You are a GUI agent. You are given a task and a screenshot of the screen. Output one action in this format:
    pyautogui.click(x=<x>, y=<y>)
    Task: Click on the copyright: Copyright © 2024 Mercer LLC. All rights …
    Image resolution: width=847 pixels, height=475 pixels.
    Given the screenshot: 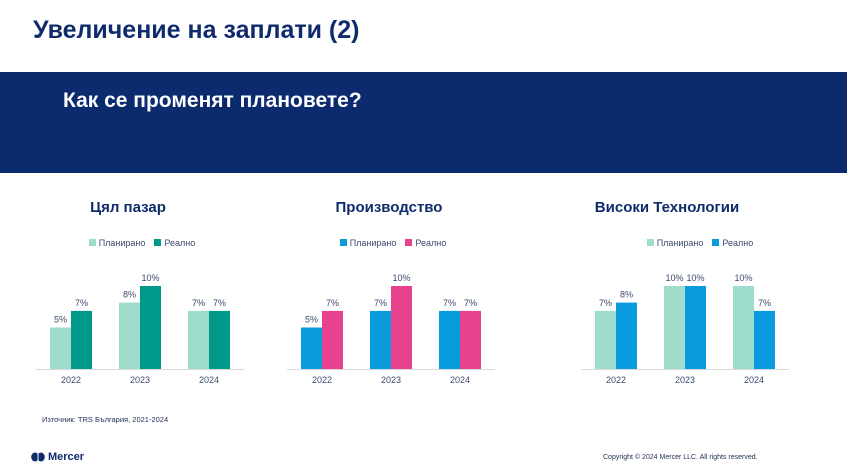 What is the action you would take?
    pyautogui.click(x=680, y=457)
    